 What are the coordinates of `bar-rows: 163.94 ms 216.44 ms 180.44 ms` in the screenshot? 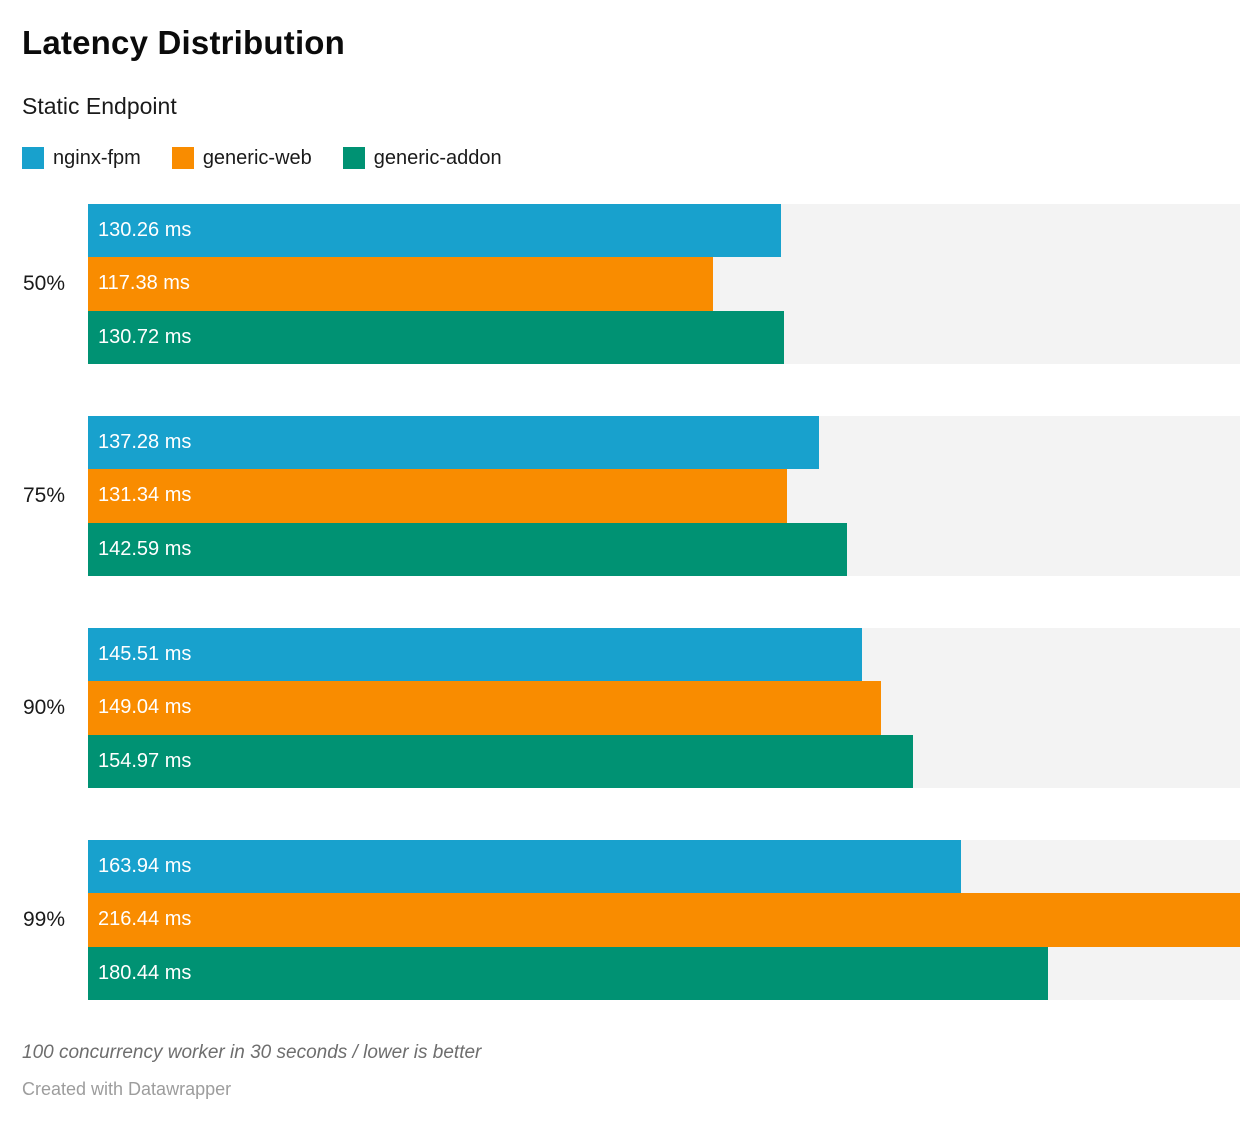 It's located at (664, 919).